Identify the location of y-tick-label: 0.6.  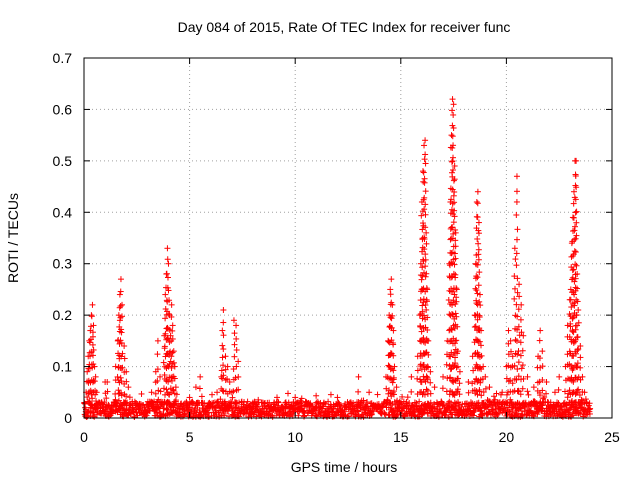
(63, 109).